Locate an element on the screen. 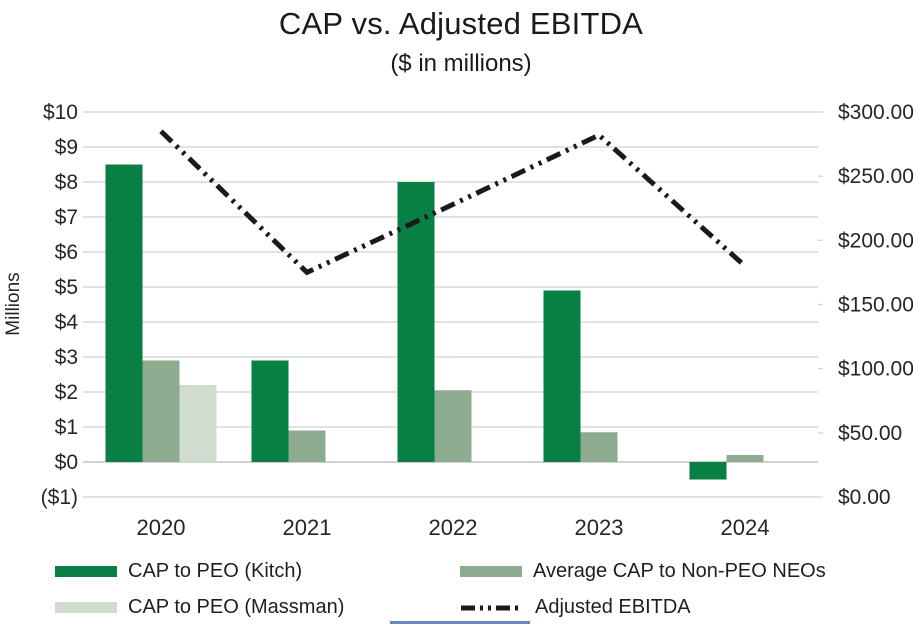 The width and height of the screenshot is (922, 626). right-axis-tick-label: $250.00 is located at coordinates (876, 176).